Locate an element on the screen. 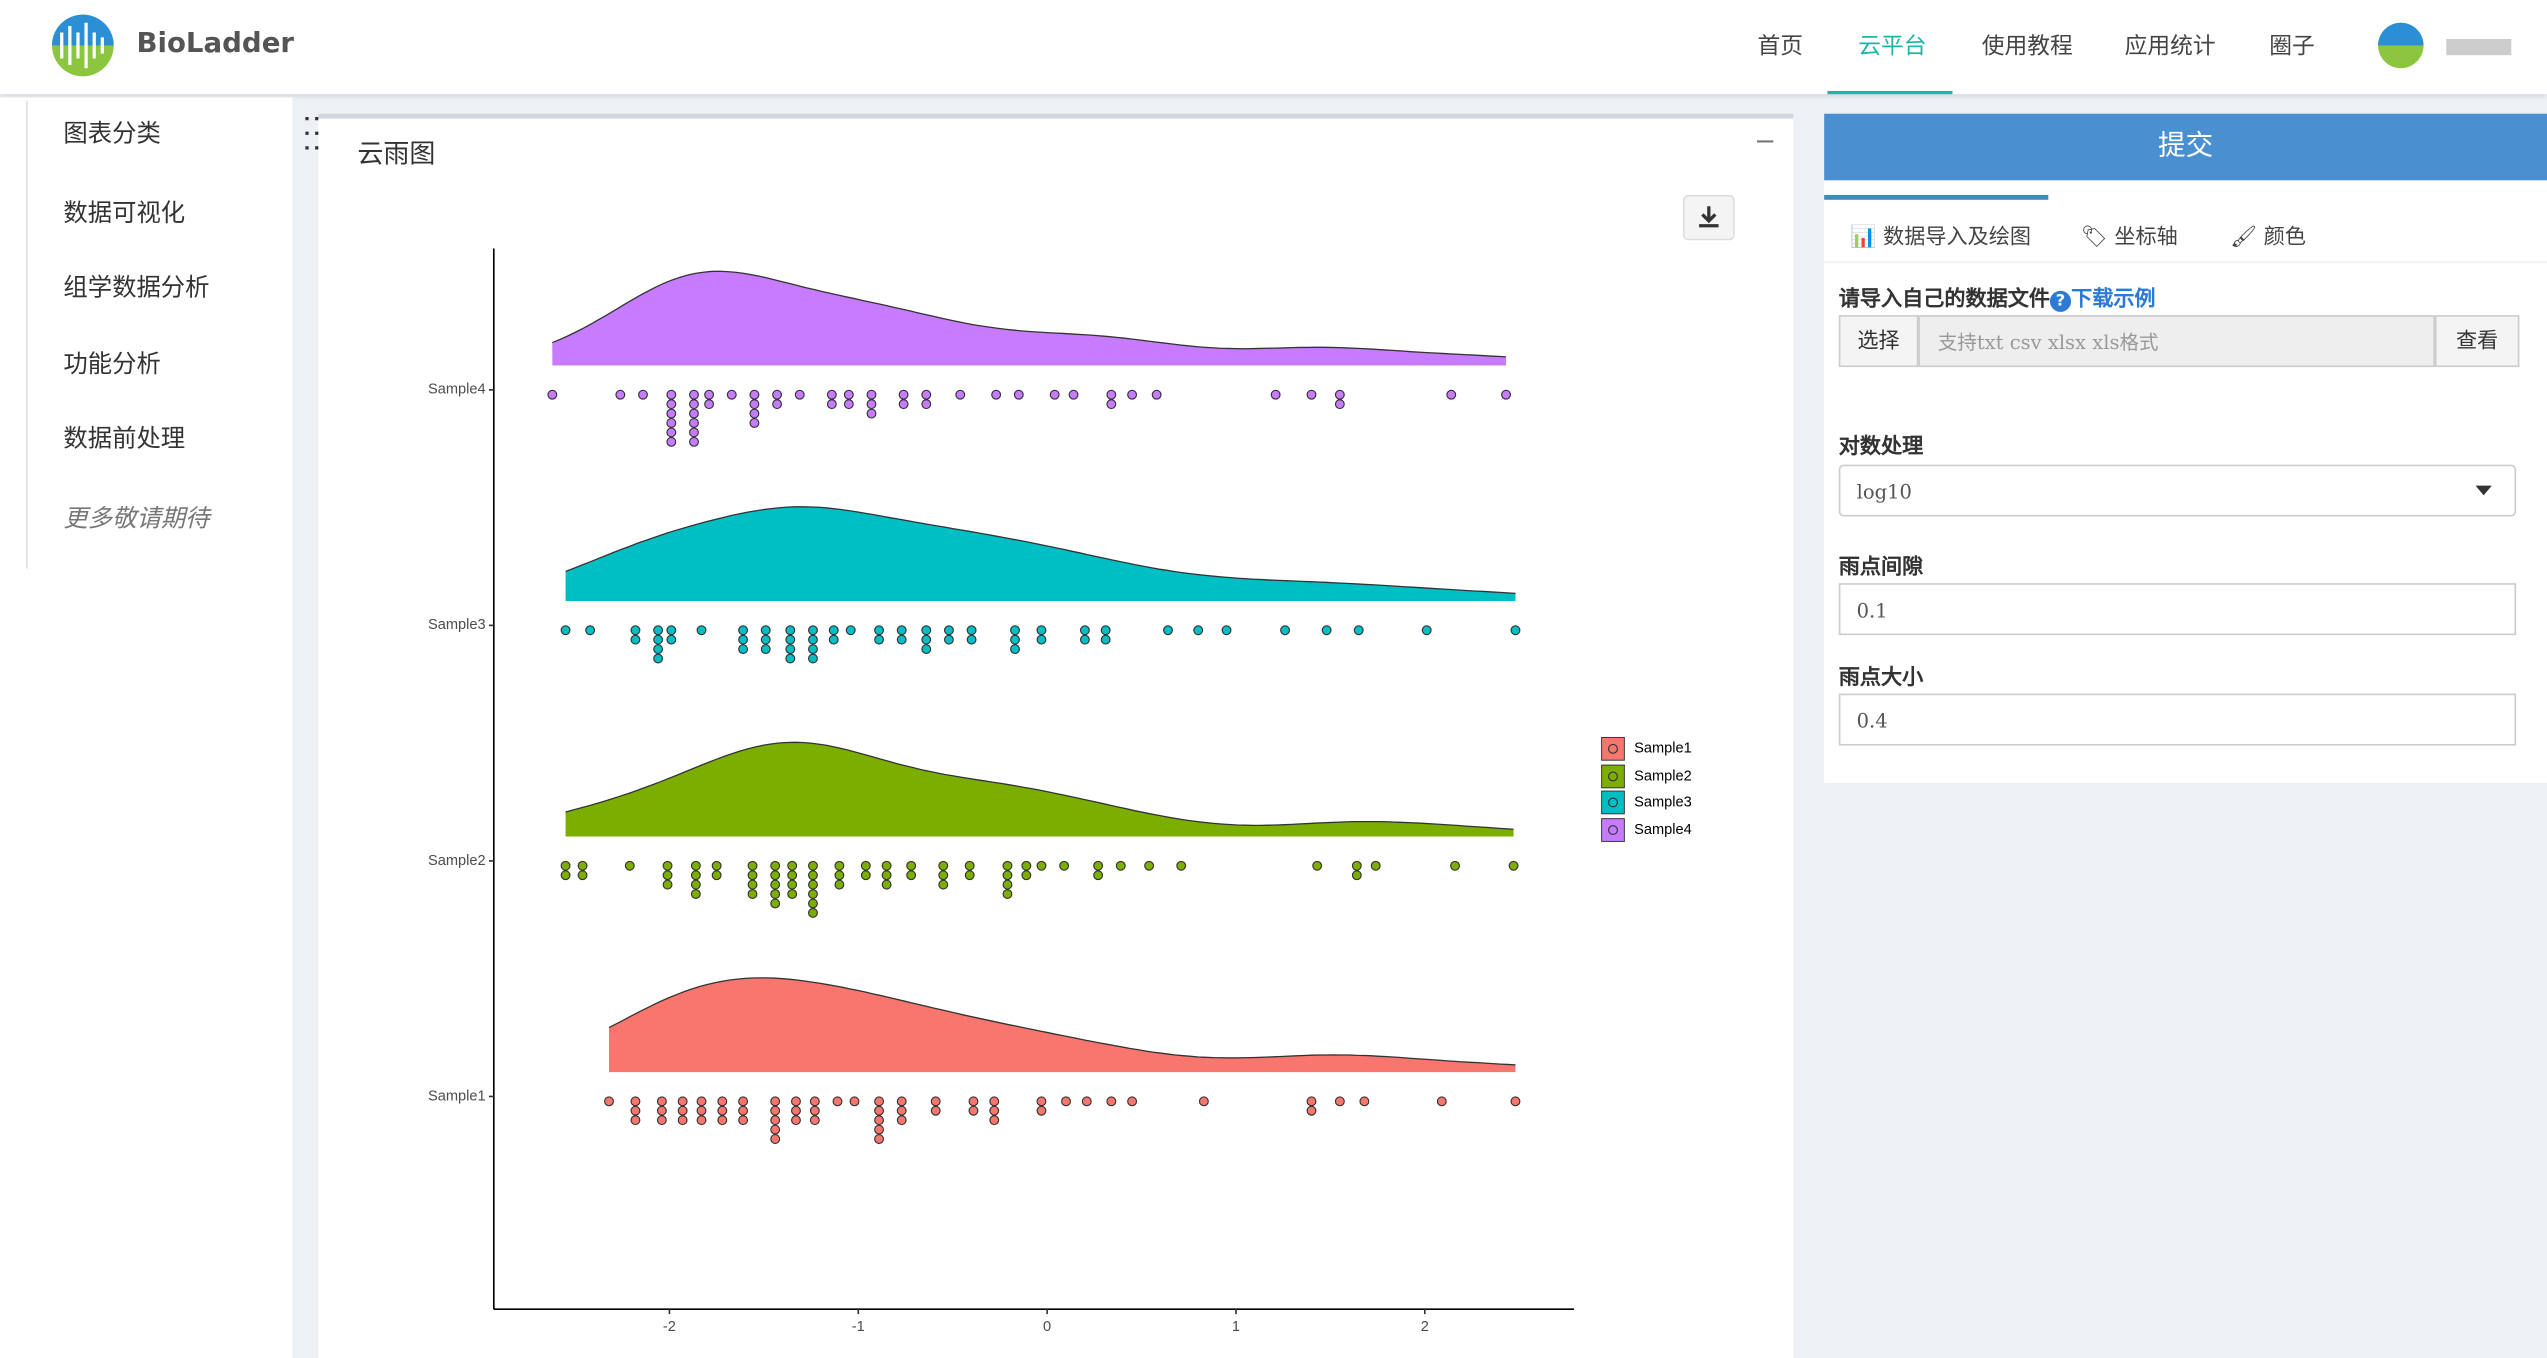  panel-title: 云雨图 is located at coordinates (396, 153).